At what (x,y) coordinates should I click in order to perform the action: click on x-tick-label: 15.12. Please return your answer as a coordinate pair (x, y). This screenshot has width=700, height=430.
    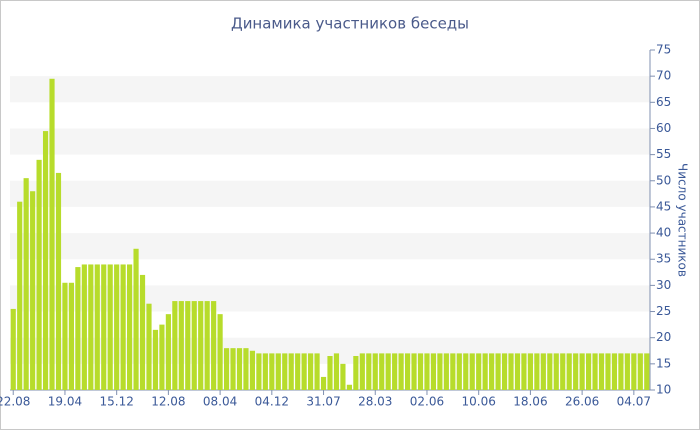
    Looking at the image, I should click on (116, 402).